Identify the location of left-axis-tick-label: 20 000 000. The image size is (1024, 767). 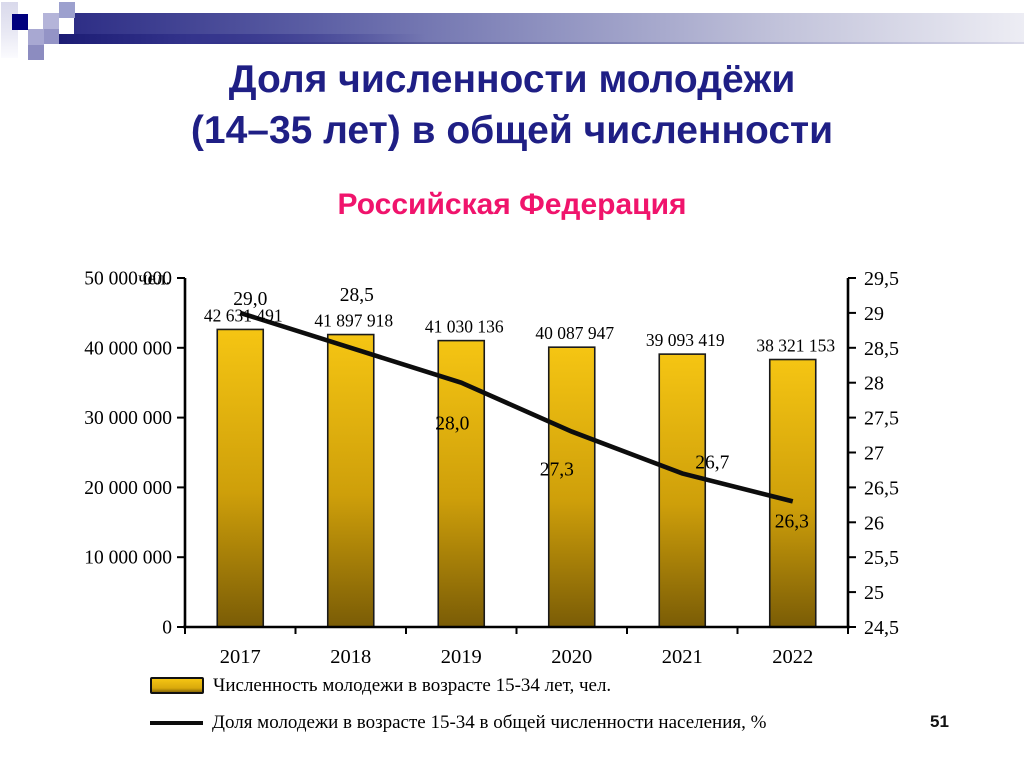
(128, 488).